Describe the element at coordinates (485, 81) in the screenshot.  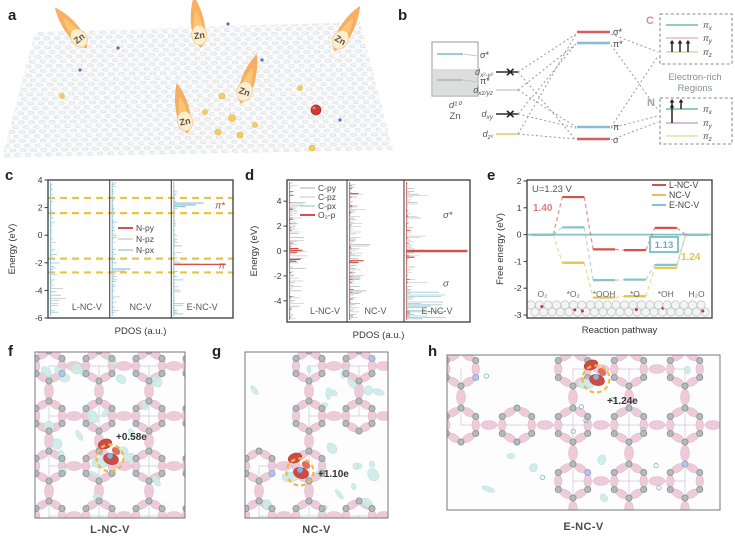
I see `pi-star-label: π*` at that location.